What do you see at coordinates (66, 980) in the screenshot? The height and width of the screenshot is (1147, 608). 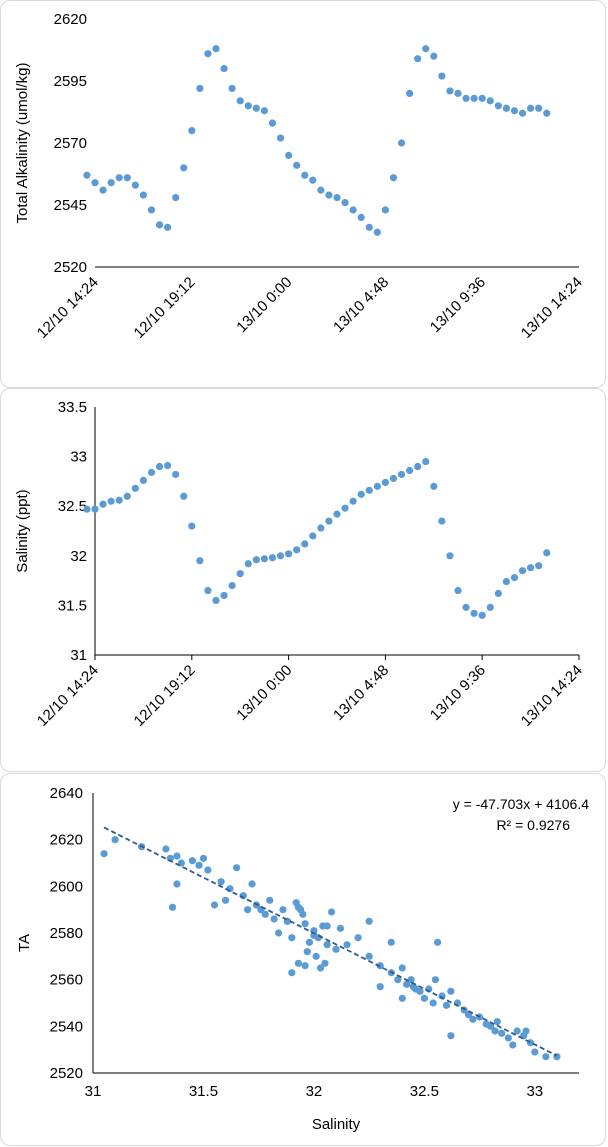 I see `y-tick-label: 2560` at bounding box center [66, 980].